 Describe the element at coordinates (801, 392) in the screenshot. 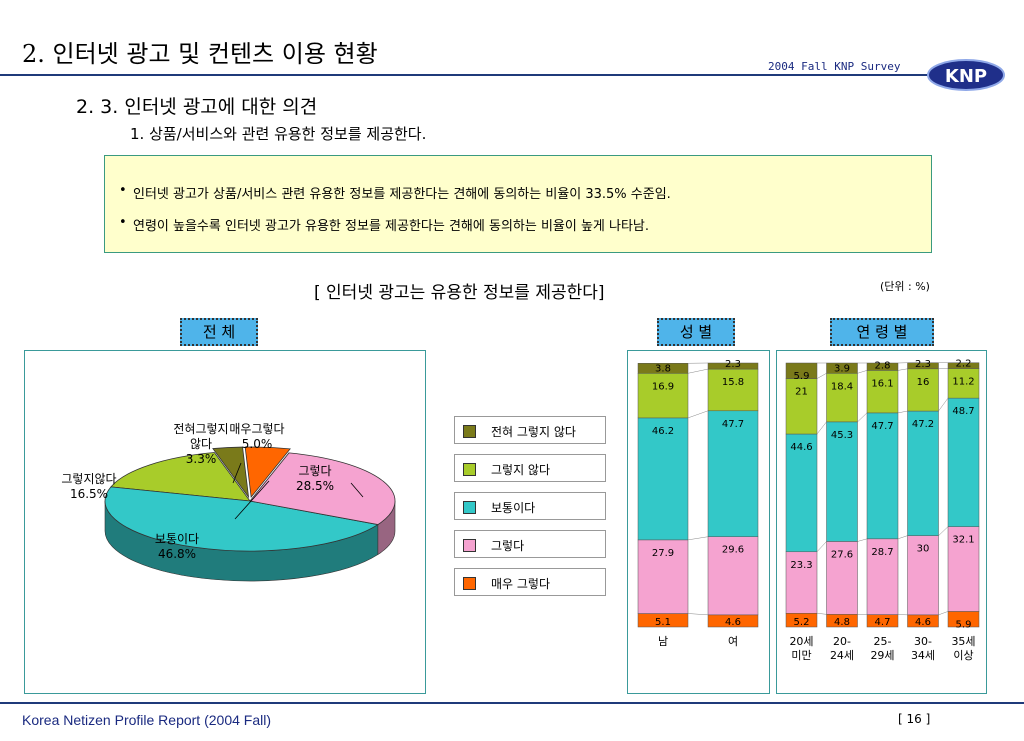

I see `bar-value-label: 21` at that location.